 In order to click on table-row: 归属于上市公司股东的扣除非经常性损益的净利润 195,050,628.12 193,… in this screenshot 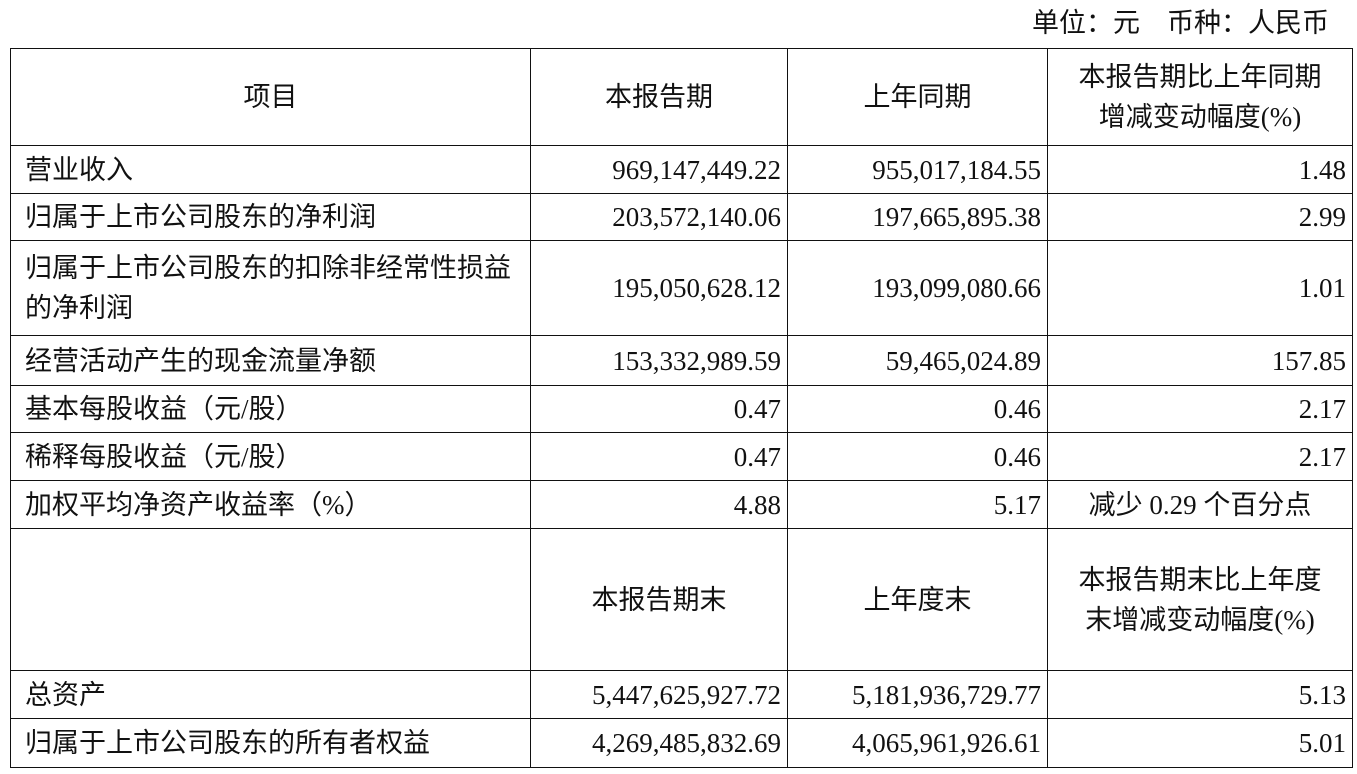, I will do `click(681, 288)`.